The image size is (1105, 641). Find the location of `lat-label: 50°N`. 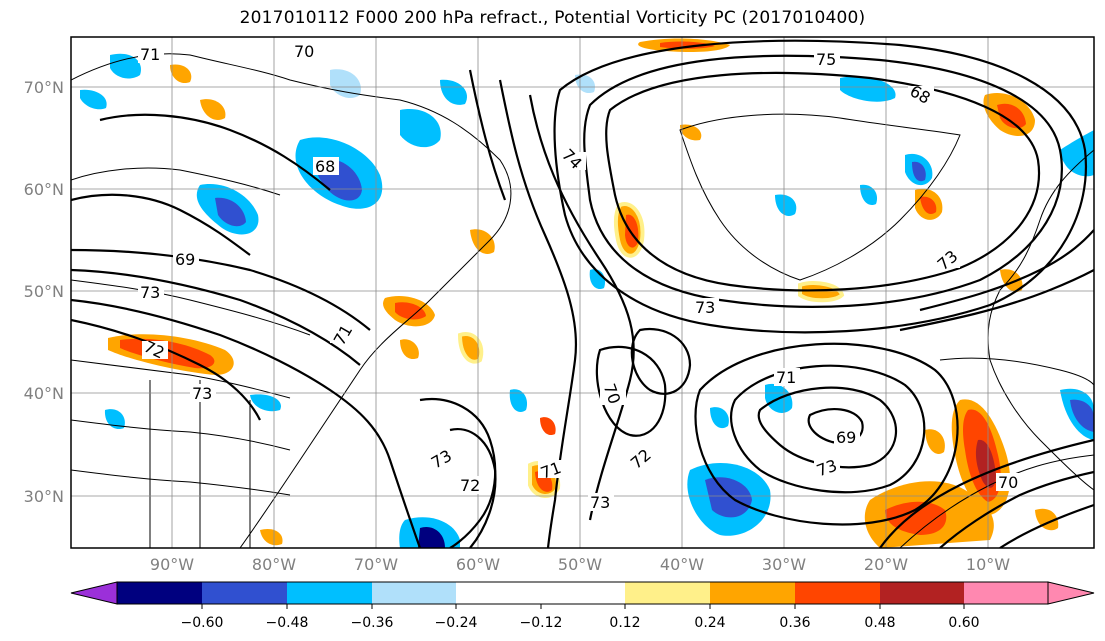

lat-label: 50°N is located at coordinates (44, 291).